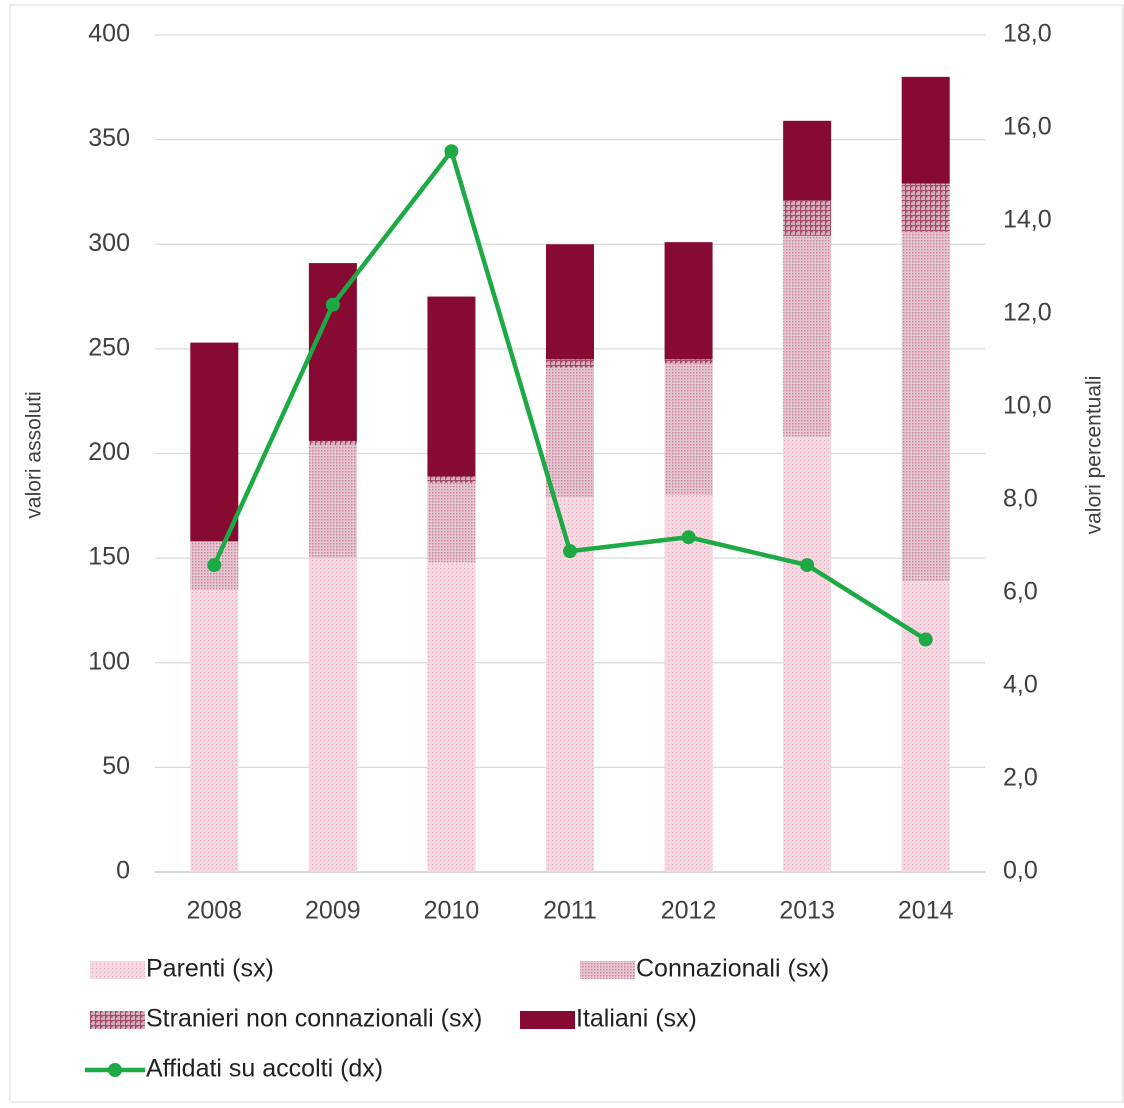 The width and height of the screenshot is (1124, 1108). Describe the element at coordinates (1020, 499) in the screenshot. I see `y2-tick-label: 8,0` at that location.